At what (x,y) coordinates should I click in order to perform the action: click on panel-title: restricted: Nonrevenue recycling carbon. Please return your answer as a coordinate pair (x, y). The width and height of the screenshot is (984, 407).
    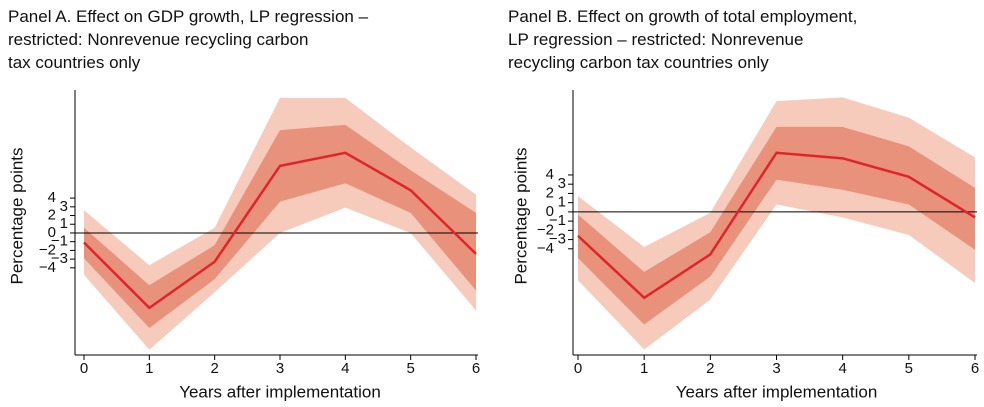
    Looking at the image, I should click on (158, 39).